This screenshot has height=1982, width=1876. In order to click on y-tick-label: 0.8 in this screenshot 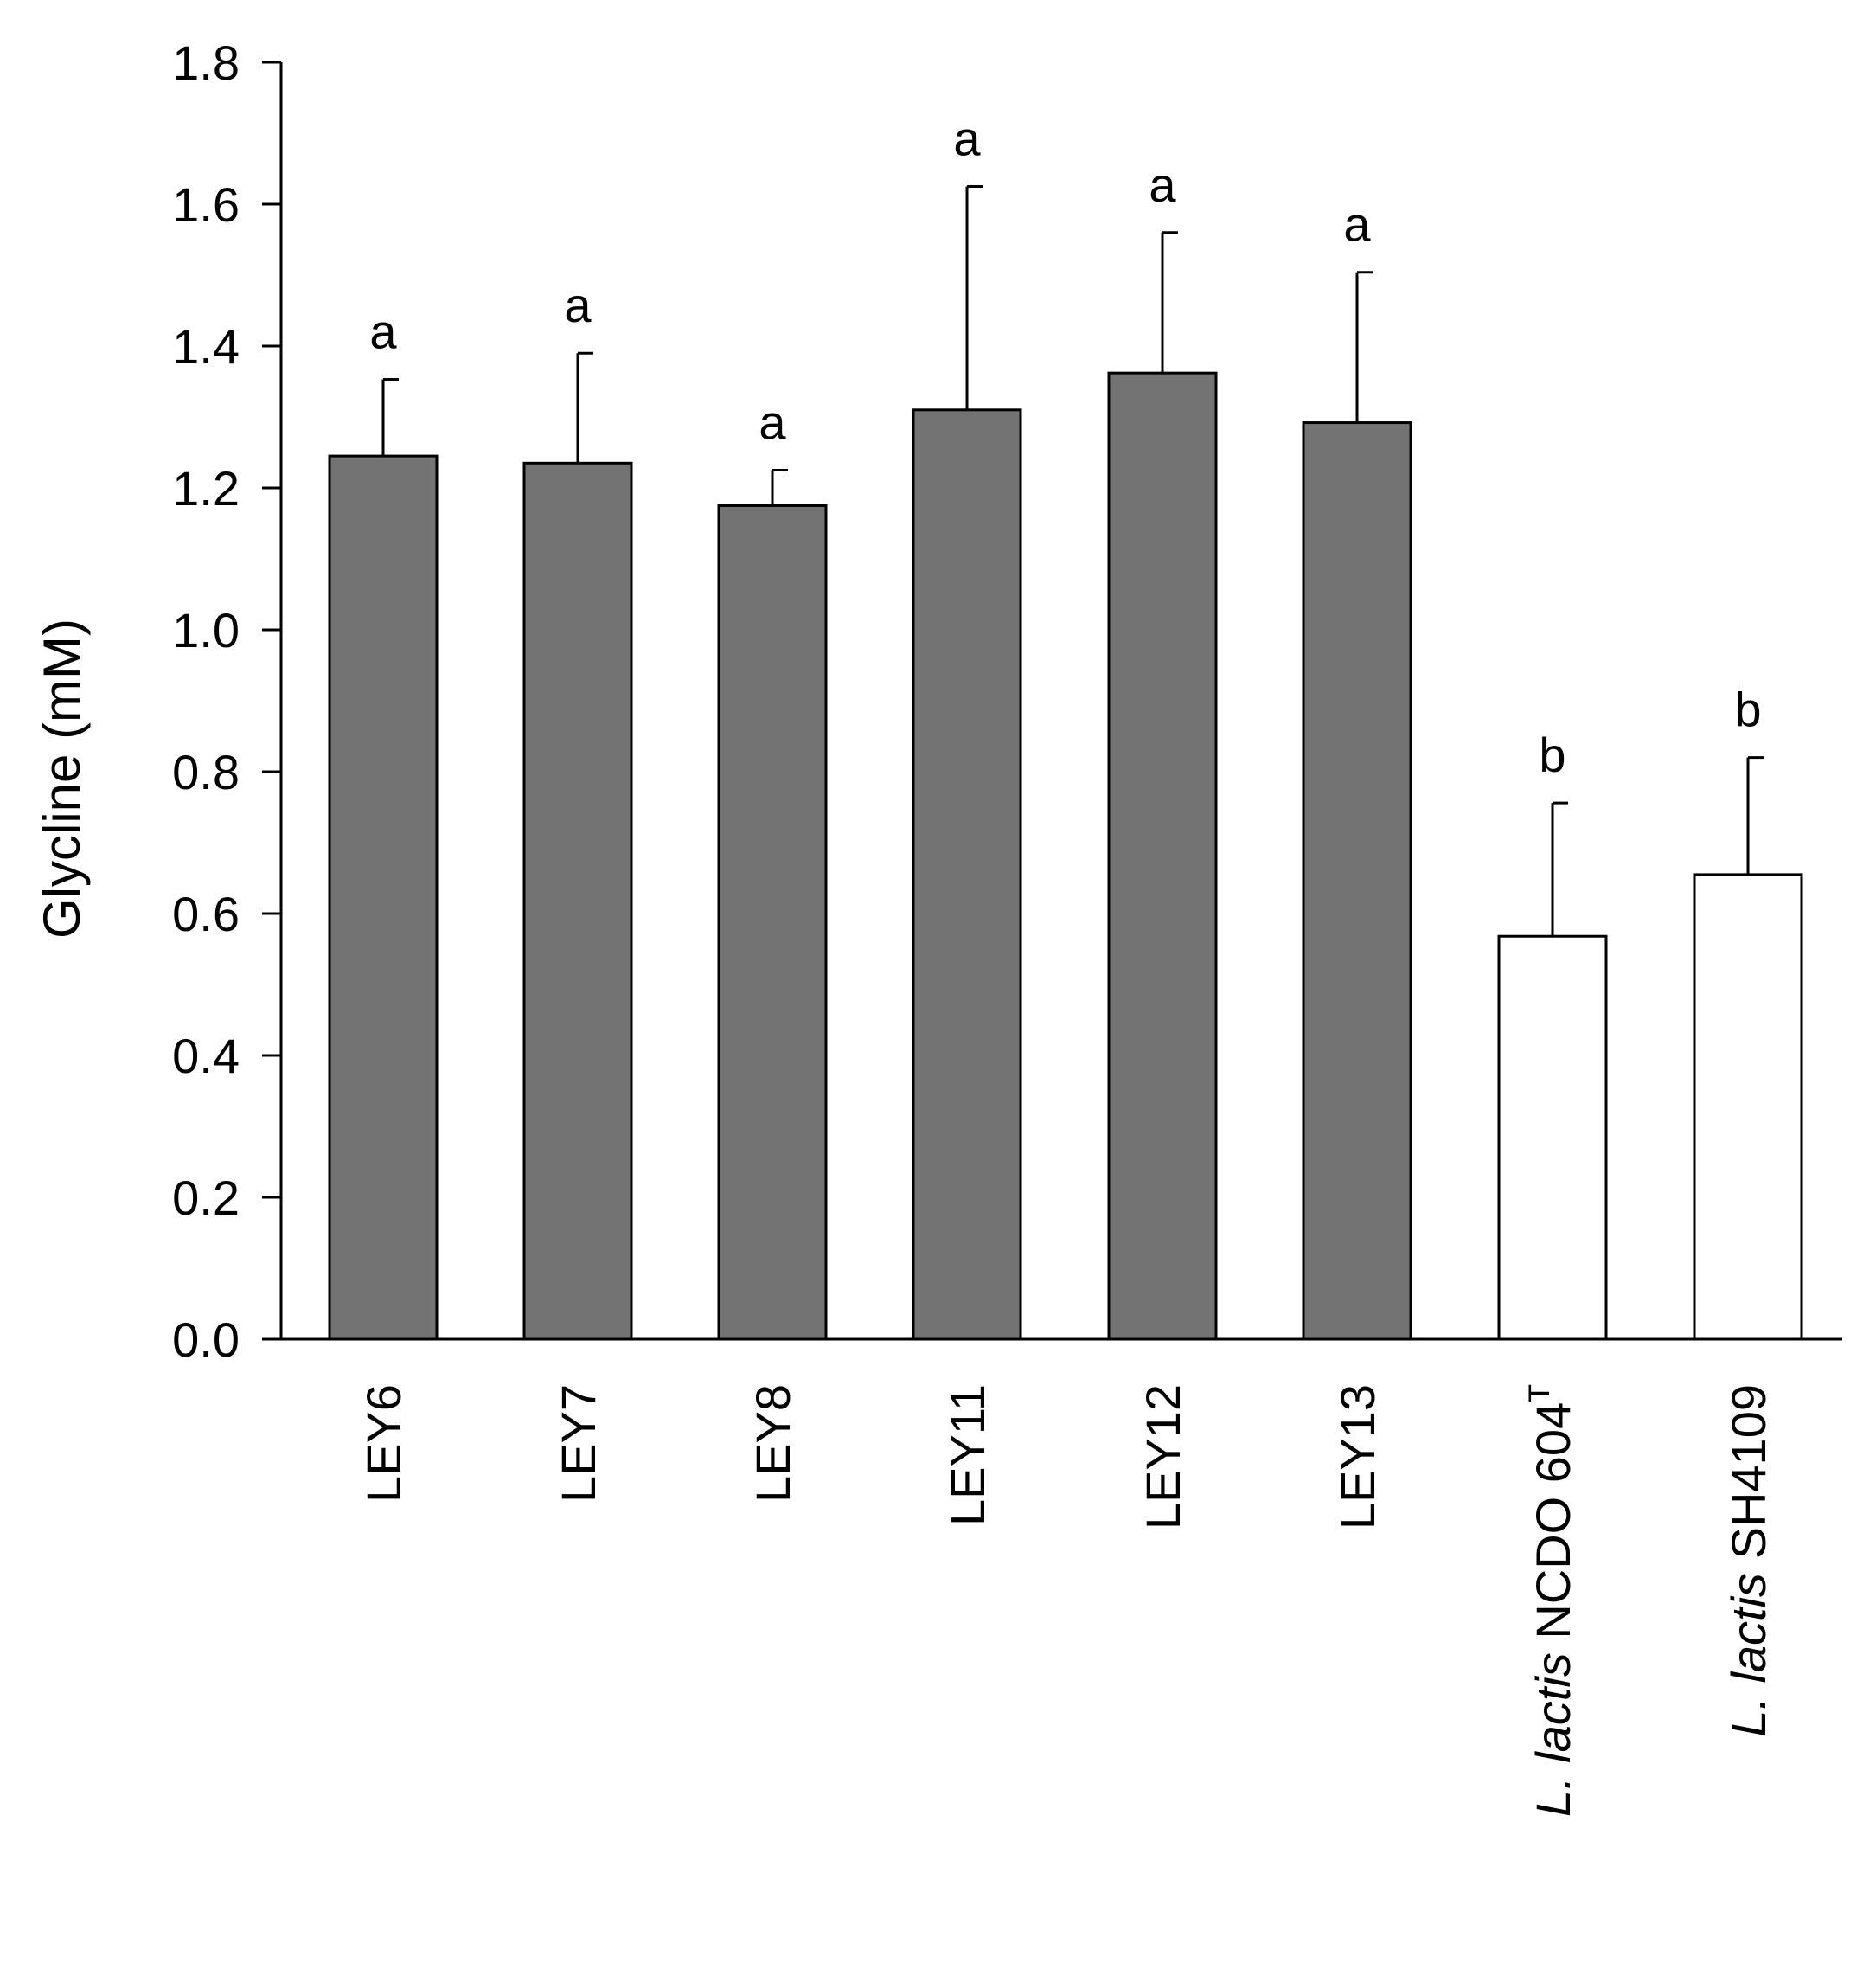, I will do `click(206, 772)`.